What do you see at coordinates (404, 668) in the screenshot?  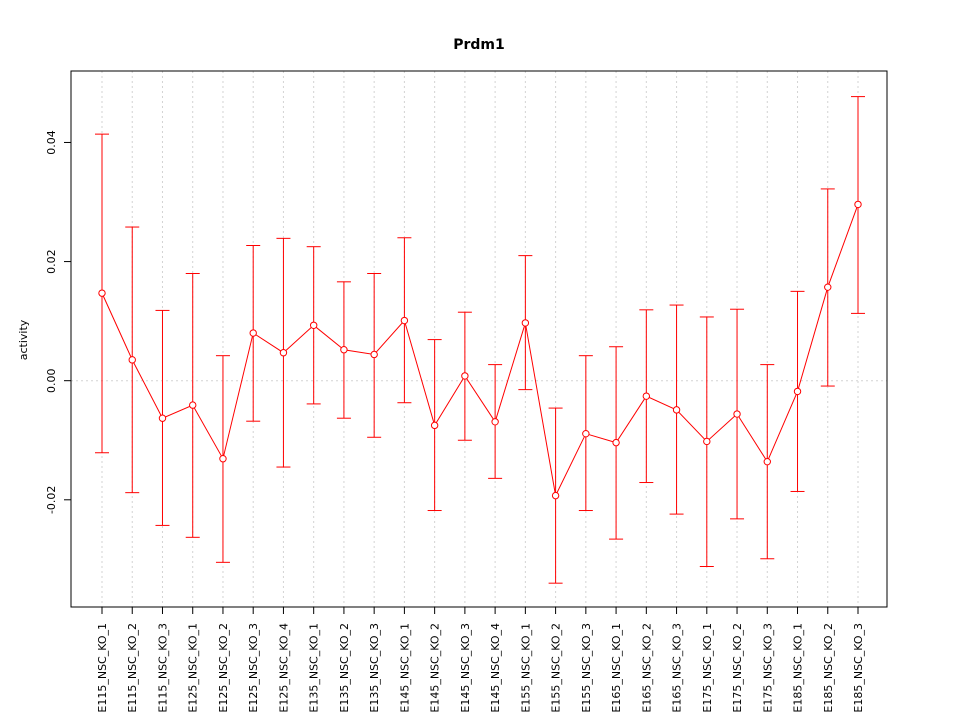 I see `x-tick-label: E145_NSC_KO_1` at bounding box center [404, 668].